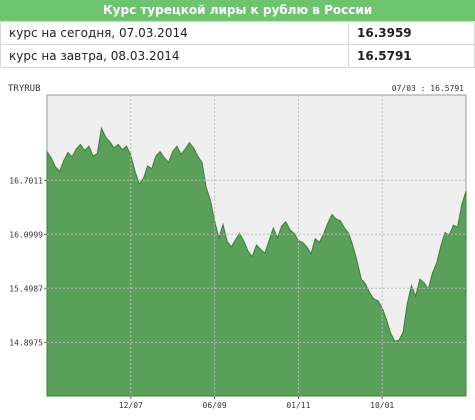 The height and width of the screenshot is (420, 475). What do you see at coordinates (411, 33) in the screenshot?
I see `rate-value-today: 16.3959` at bounding box center [411, 33].